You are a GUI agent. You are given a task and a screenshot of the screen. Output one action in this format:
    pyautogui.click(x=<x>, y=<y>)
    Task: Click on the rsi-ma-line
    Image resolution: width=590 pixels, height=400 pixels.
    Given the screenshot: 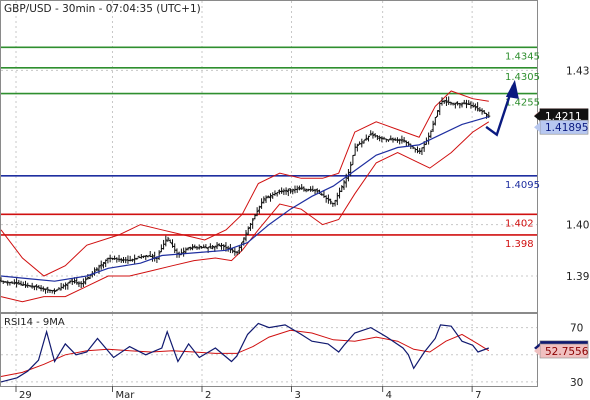 What is the action you would take?
    pyautogui.click(x=245, y=353)
    